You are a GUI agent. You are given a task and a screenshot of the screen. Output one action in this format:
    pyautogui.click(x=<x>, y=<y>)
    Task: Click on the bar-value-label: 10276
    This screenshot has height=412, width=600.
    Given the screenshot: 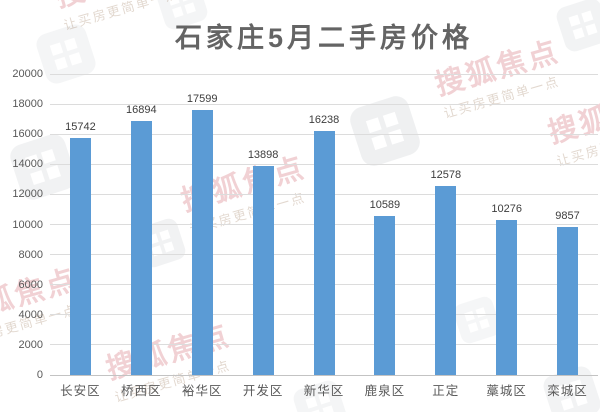 What is the action you would take?
    pyautogui.click(x=506, y=209)
    